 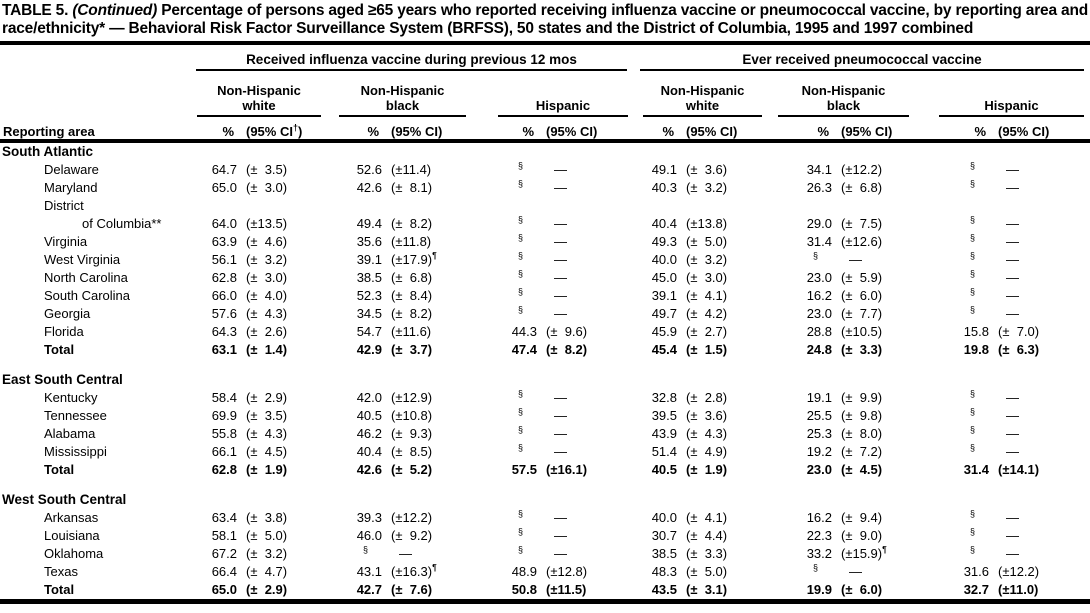 What do you see at coordinates (59, 469) in the screenshot?
I see `reporting-area-cell: Total` at bounding box center [59, 469].